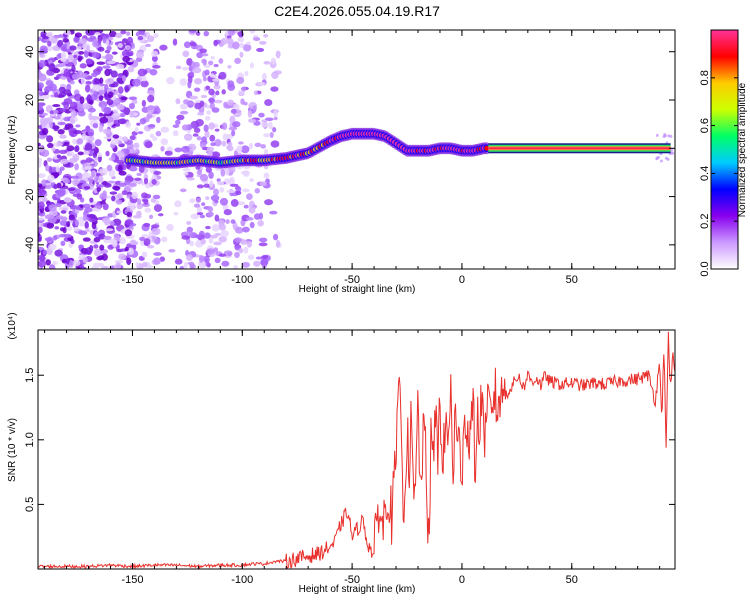 The width and height of the screenshot is (750, 600). What do you see at coordinates (12, 450) in the screenshot?
I see `snr-y-axis-label: SNR (10 * v/v)` at bounding box center [12, 450].